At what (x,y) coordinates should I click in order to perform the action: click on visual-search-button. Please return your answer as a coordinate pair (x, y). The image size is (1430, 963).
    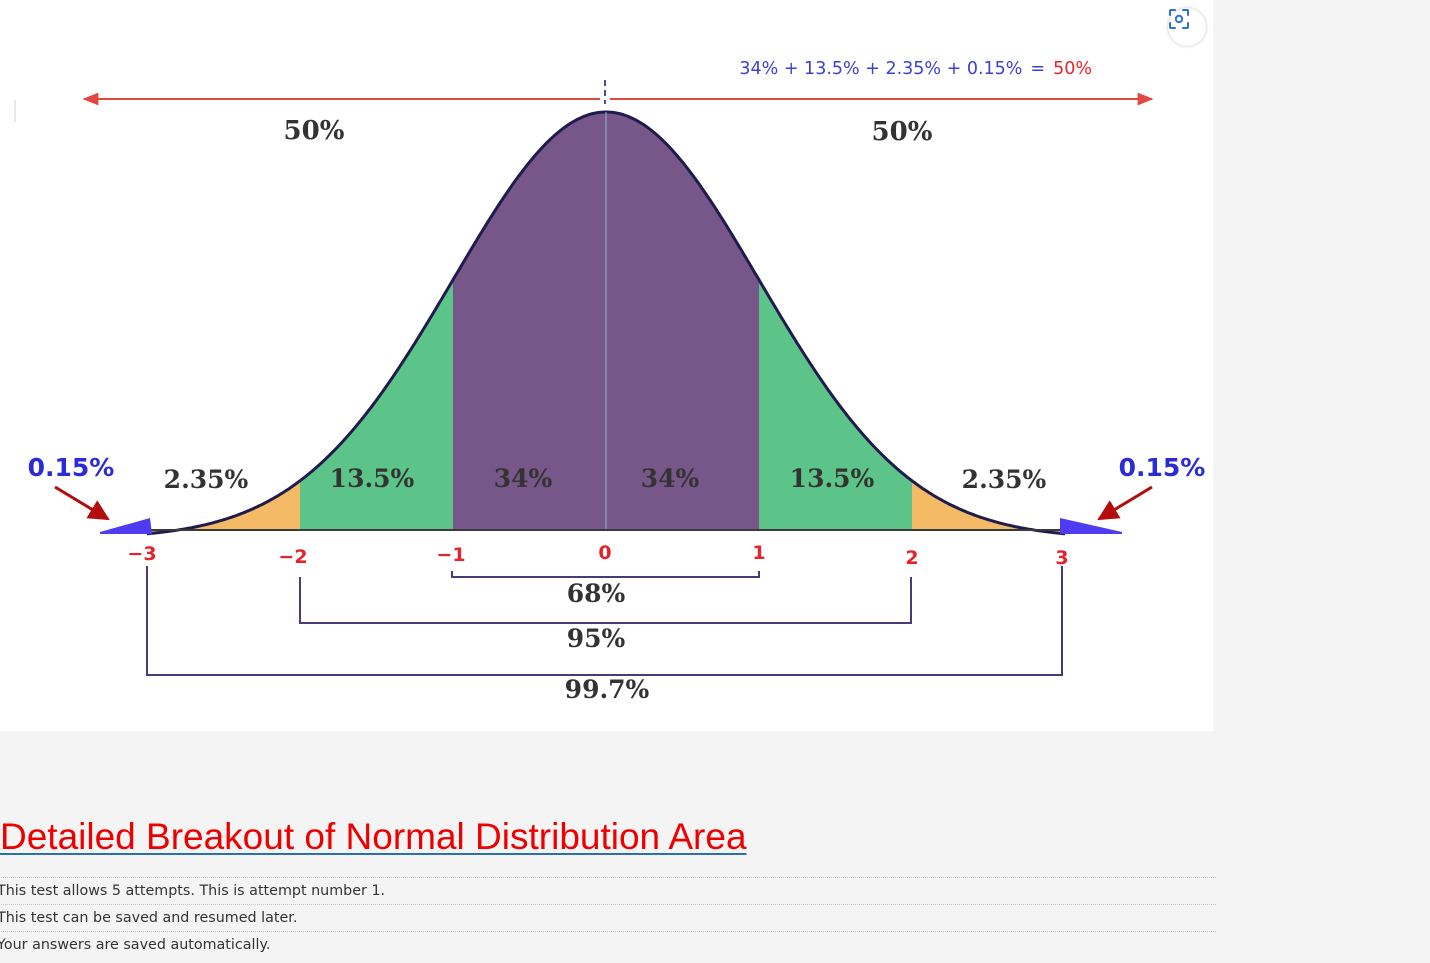
    Looking at the image, I should click on (1187, 27).